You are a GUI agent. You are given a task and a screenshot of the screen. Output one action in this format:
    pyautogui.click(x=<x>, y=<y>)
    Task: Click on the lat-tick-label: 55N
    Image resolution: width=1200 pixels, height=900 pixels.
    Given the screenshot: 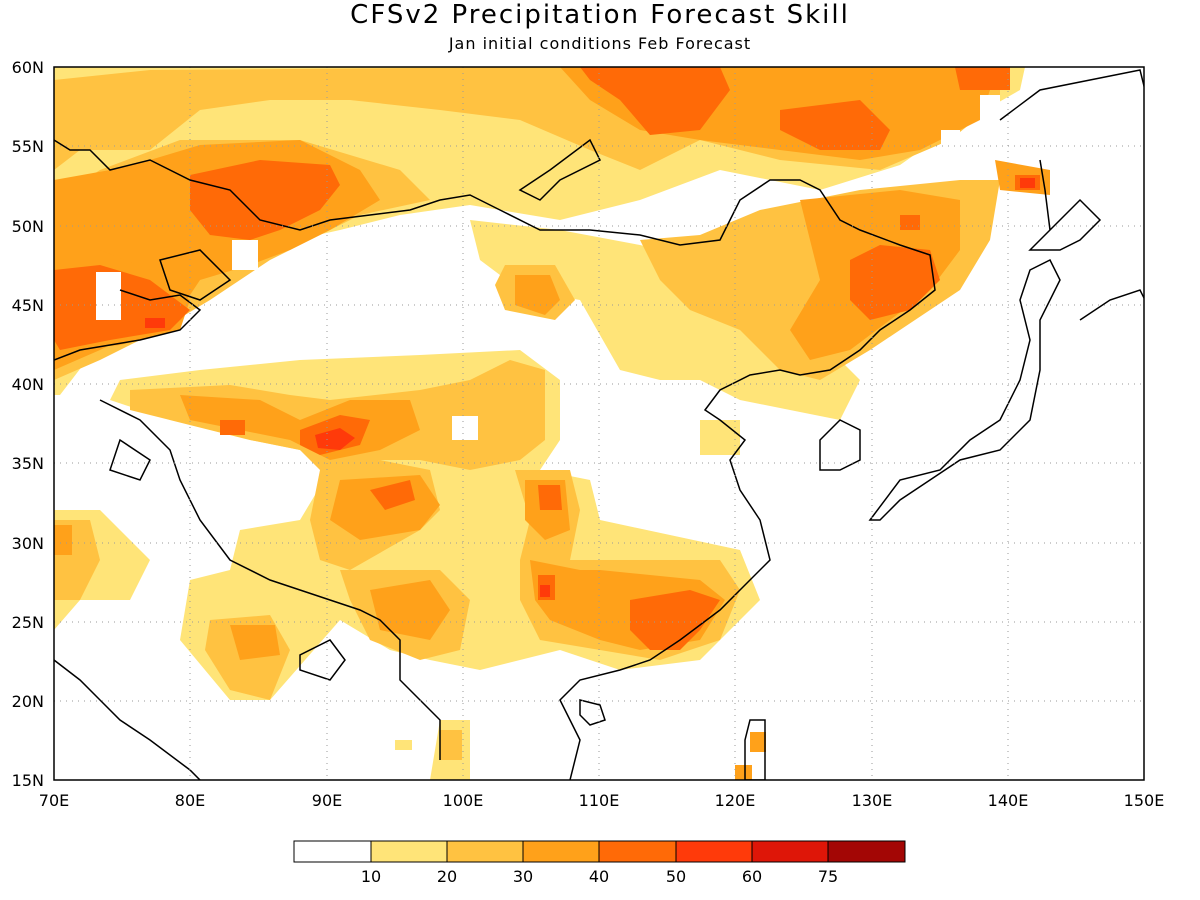 What is the action you would take?
    pyautogui.click(x=28, y=146)
    